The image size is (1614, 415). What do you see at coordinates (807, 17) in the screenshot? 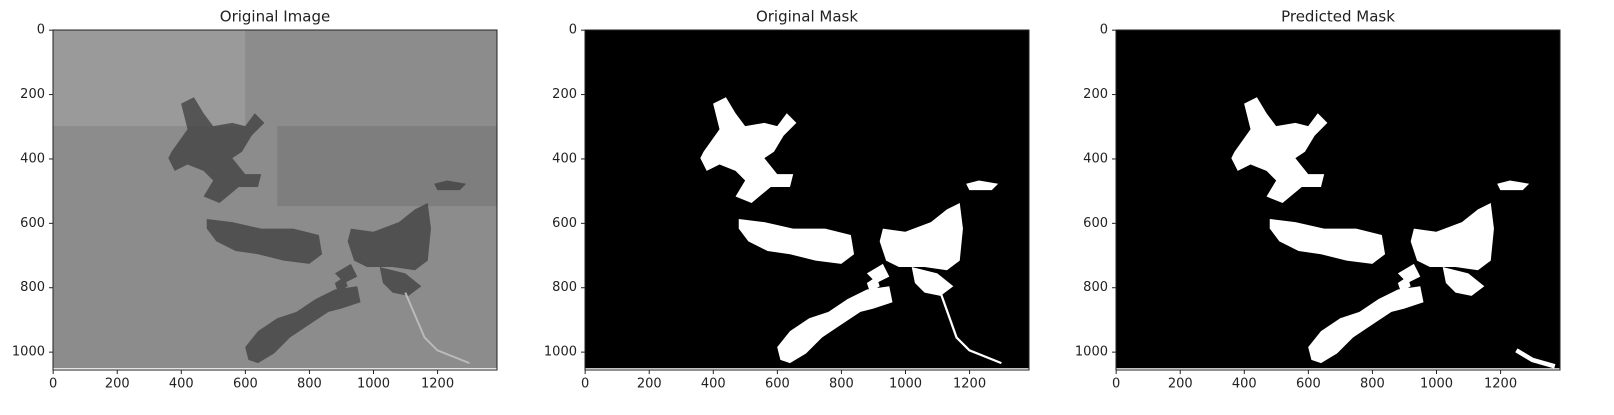
I see `chart-title: Original Mask` at bounding box center [807, 17].